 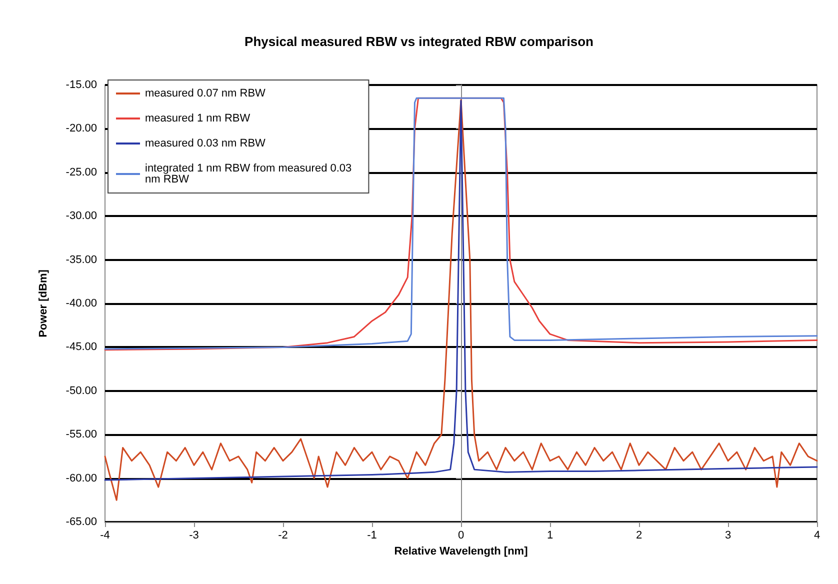 What do you see at coordinates (81, 85) in the screenshot?
I see `y-tick-label: -15.00` at bounding box center [81, 85].